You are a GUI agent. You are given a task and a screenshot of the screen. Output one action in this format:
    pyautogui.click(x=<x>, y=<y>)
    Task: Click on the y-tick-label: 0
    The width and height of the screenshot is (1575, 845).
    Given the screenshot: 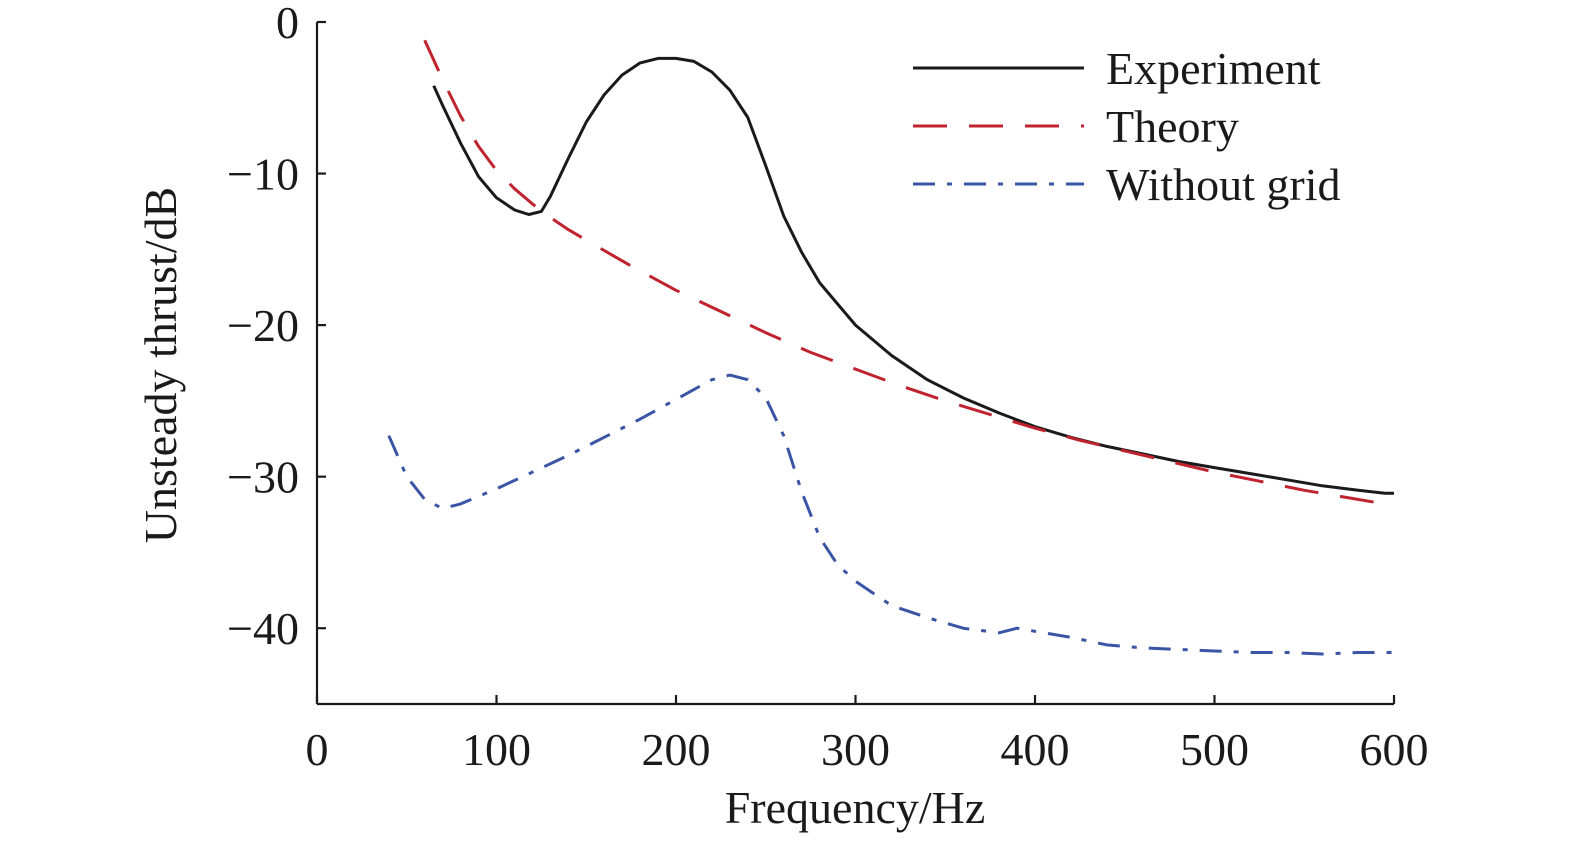 What is the action you would take?
    pyautogui.click(x=287, y=24)
    